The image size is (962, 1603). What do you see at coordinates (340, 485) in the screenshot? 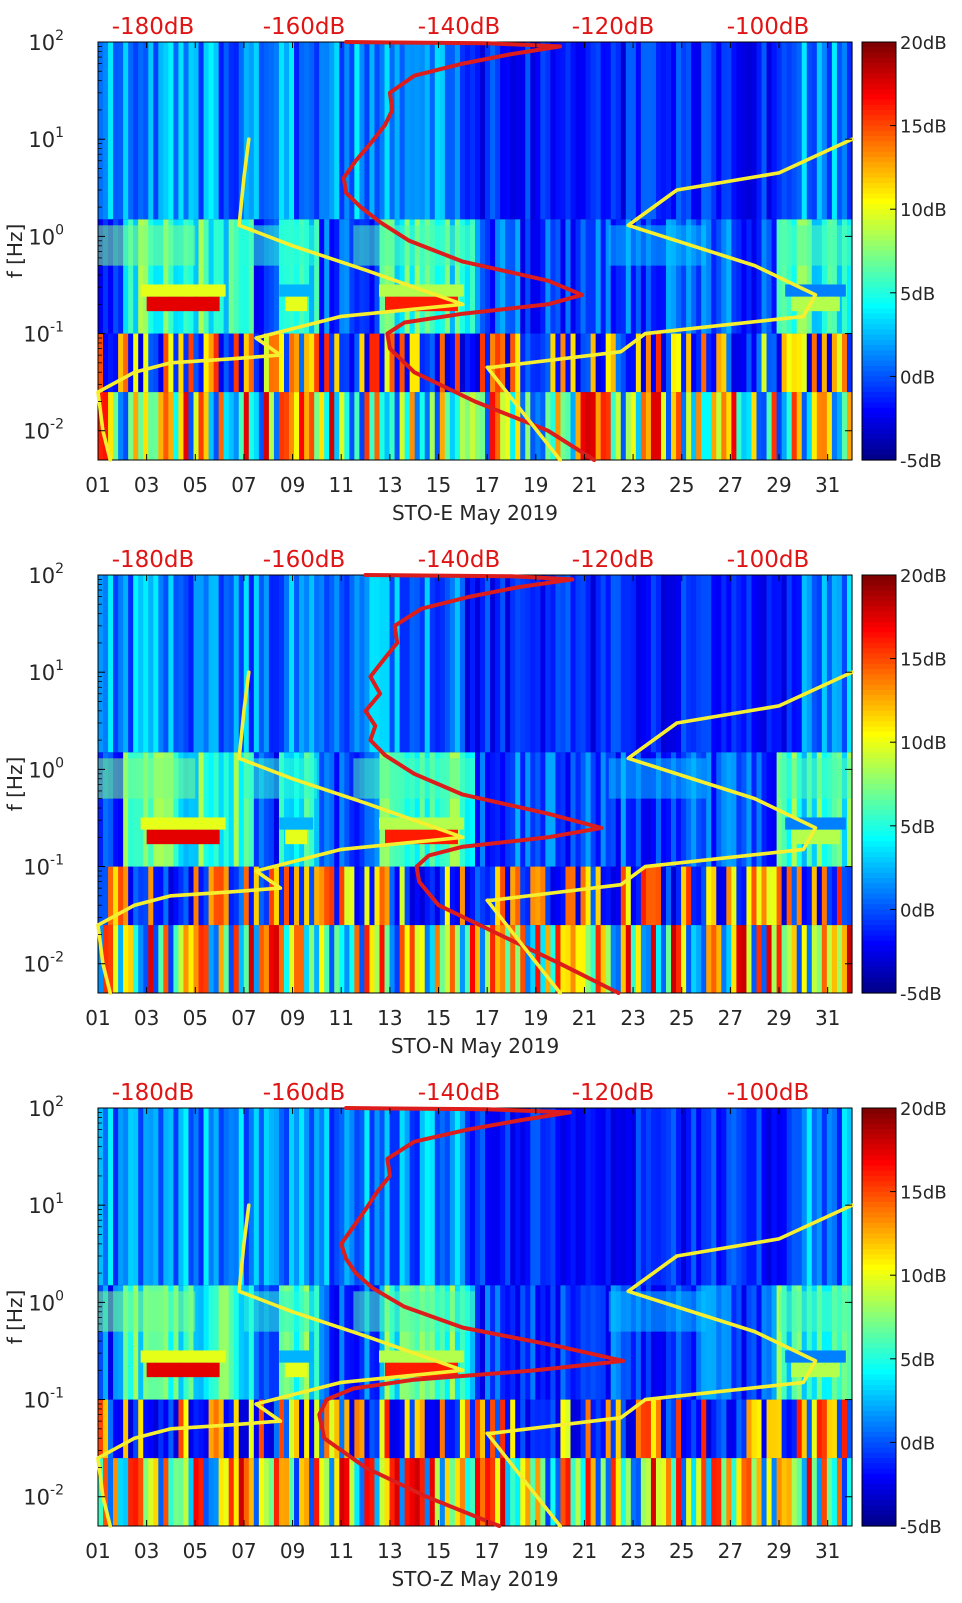
I see `x-tick-label: 11` at bounding box center [340, 485].